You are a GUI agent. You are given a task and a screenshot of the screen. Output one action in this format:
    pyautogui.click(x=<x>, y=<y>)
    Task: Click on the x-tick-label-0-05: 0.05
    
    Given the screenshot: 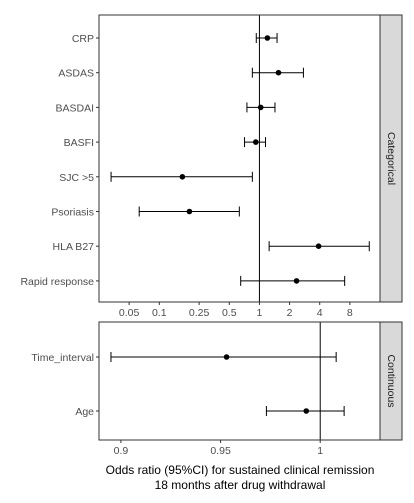 What is the action you would take?
    pyautogui.click(x=129, y=313)
    